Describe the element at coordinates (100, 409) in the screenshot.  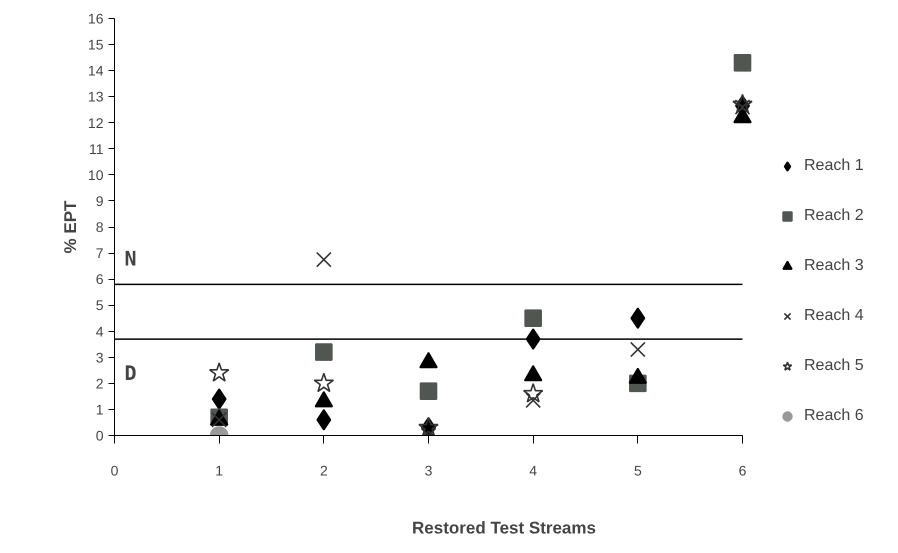
I see `y-tick-label: 1` at that location.